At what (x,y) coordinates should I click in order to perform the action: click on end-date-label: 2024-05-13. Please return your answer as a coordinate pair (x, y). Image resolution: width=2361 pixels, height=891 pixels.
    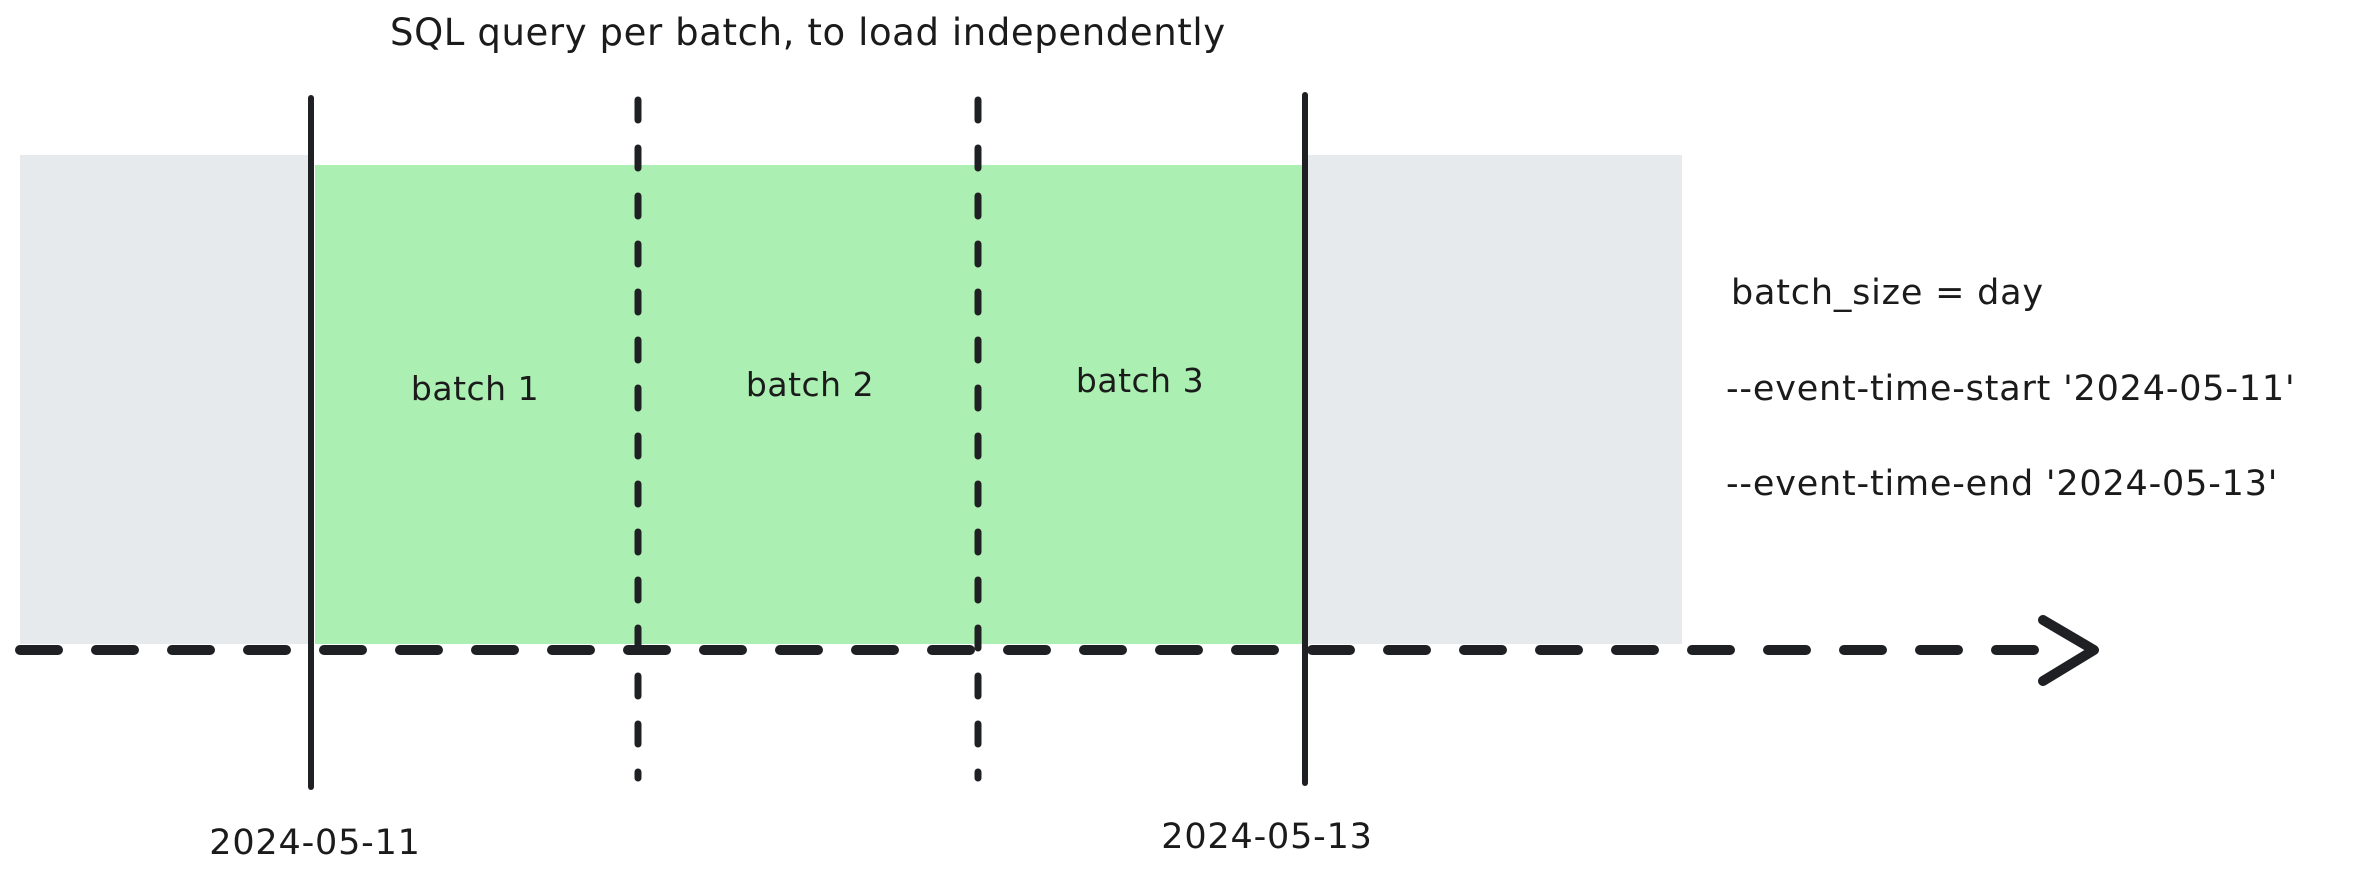
    Looking at the image, I should click on (1266, 837).